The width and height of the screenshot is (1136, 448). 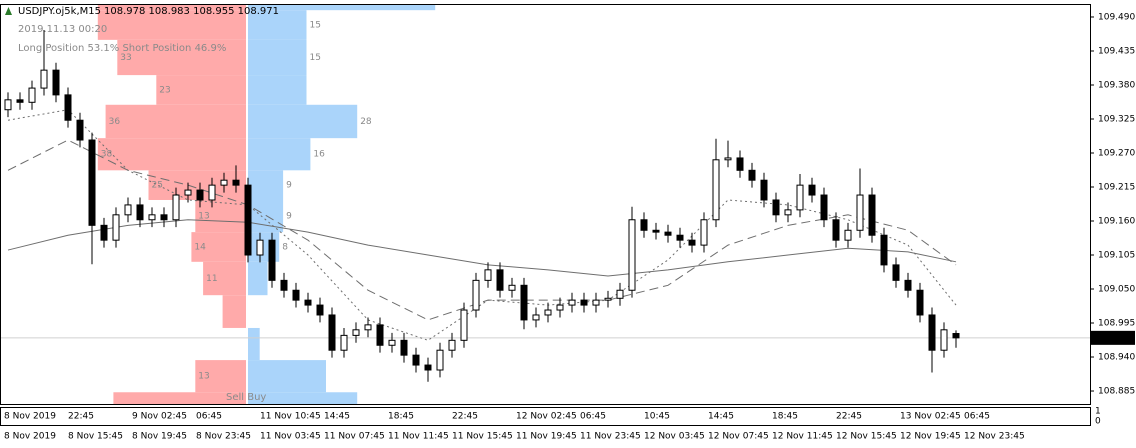 I want to click on time-label-bottom: 11 Nov 07:45, so click(x=354, y=437).